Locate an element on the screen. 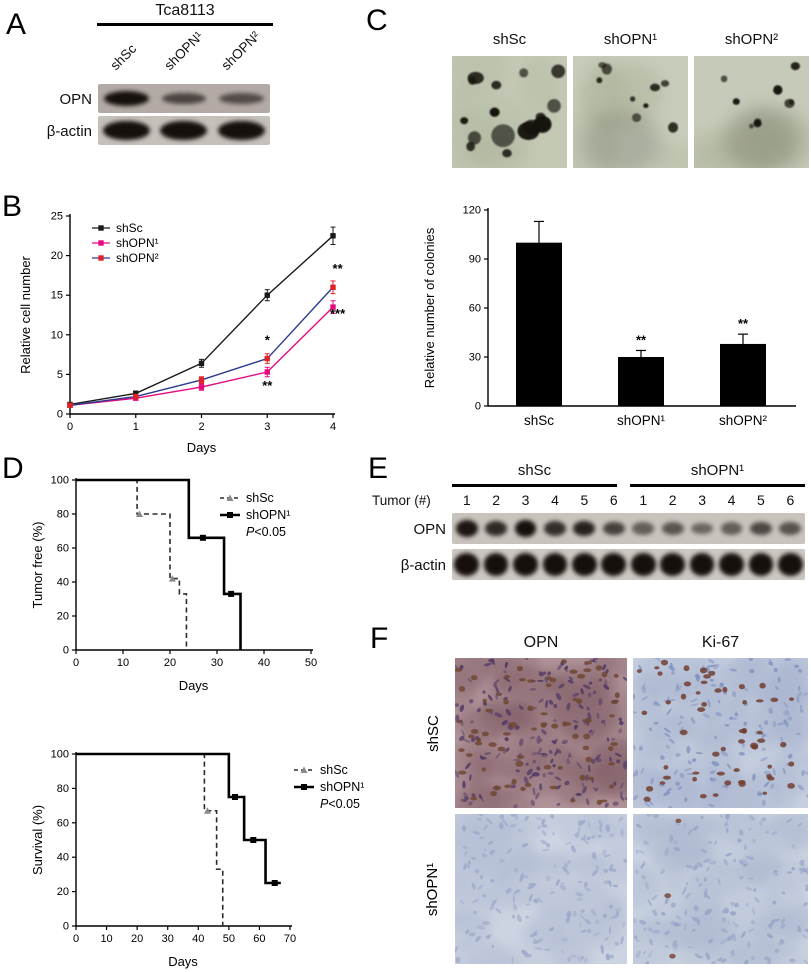 This screenshot has height=972, width=811. tumor-number-label: Tumor (#) is located at coordinates (401, 500).